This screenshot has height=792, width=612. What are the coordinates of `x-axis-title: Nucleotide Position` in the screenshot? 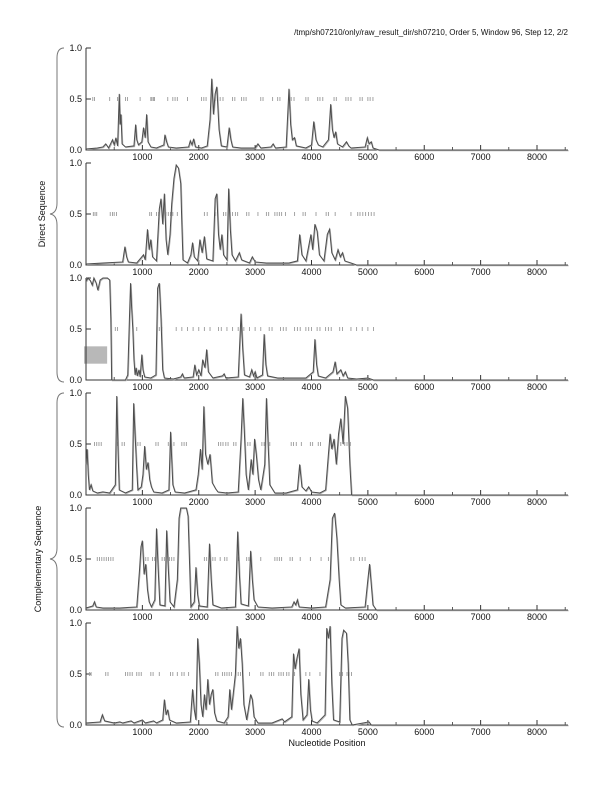 It's located at (327, 743).